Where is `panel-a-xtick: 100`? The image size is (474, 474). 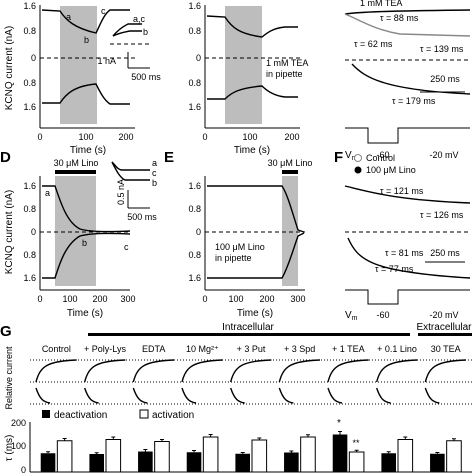
panel-a-xtick: 100 is located at coordinates (85, 137).